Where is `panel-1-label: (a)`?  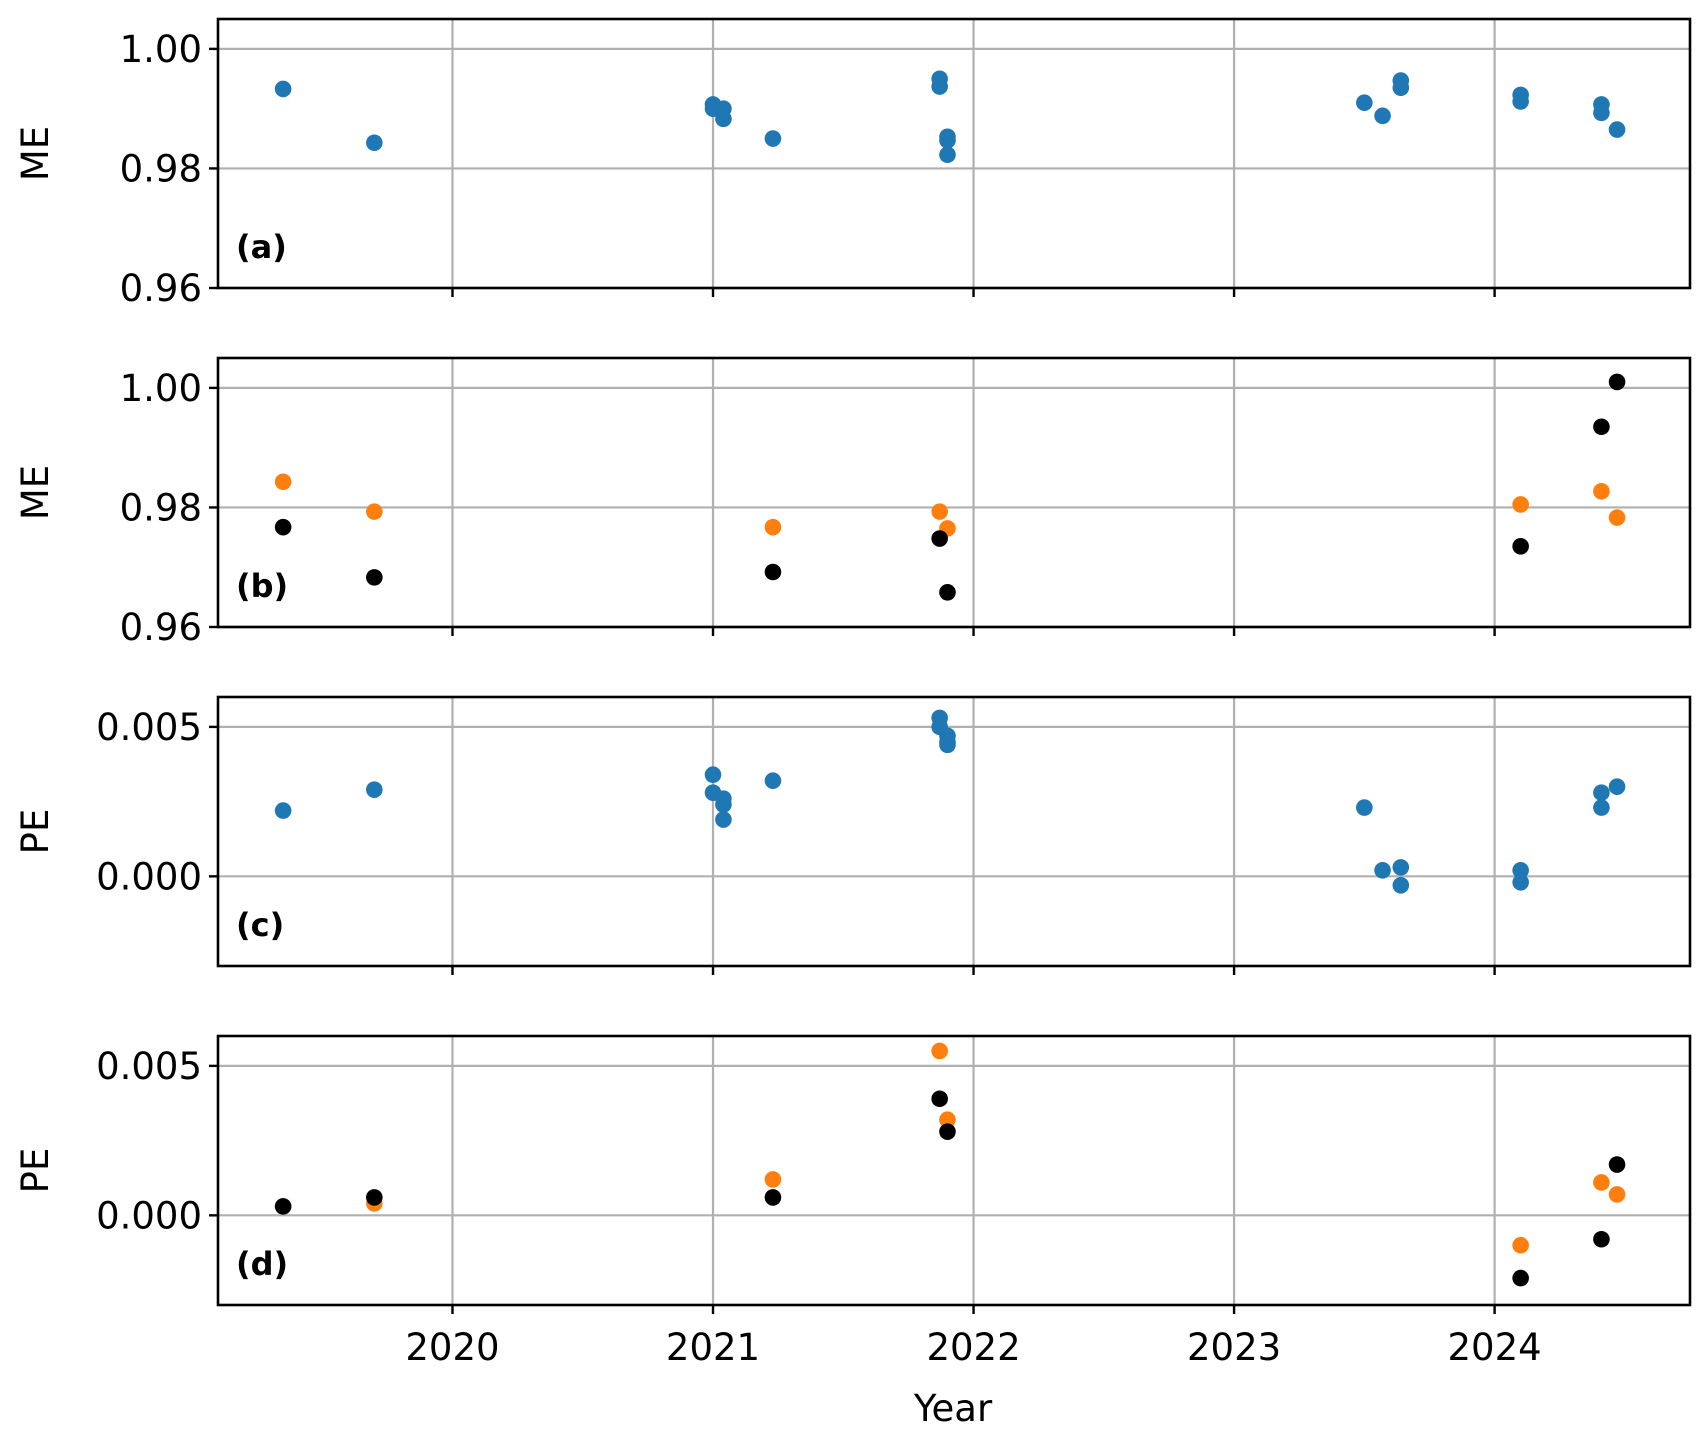 panel-1-label: (a) is located at coordinates (261, 247).